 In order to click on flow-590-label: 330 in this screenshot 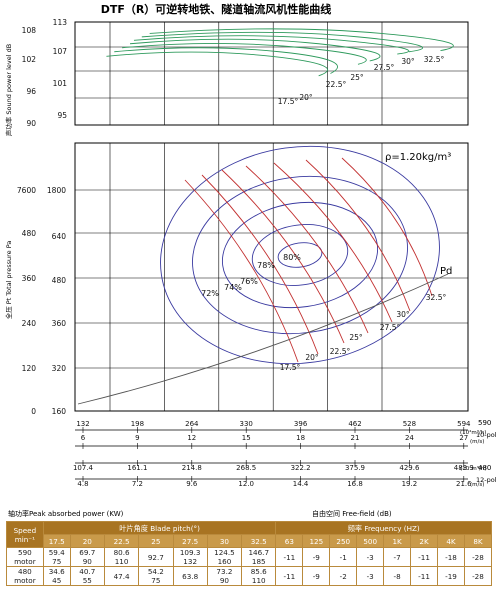, I will do `click(246, 424)`.